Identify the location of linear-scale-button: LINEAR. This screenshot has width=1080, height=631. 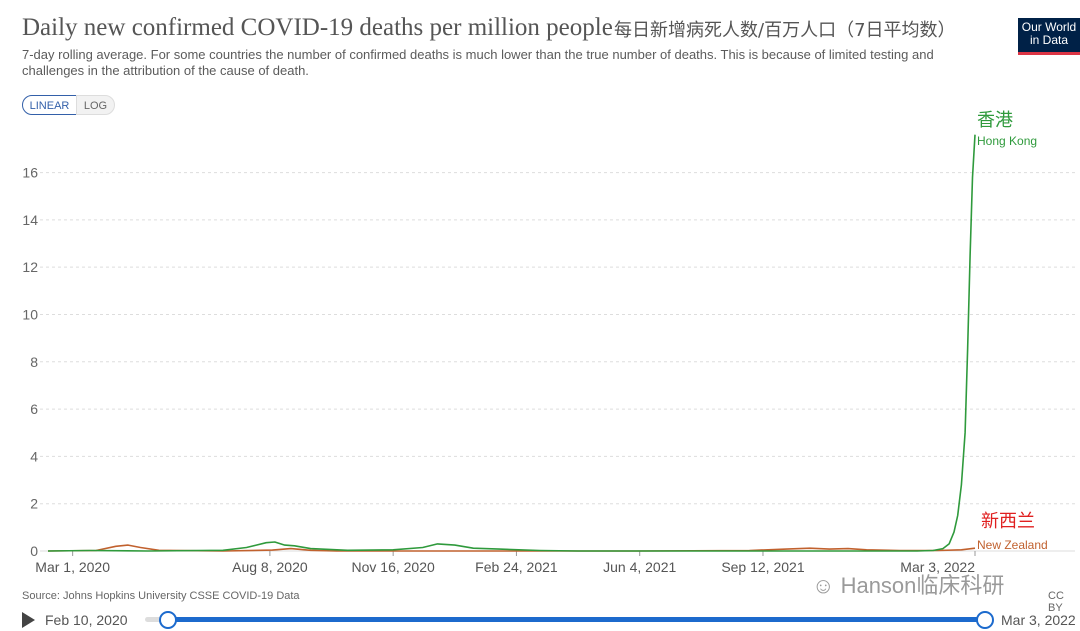
(49, 105).